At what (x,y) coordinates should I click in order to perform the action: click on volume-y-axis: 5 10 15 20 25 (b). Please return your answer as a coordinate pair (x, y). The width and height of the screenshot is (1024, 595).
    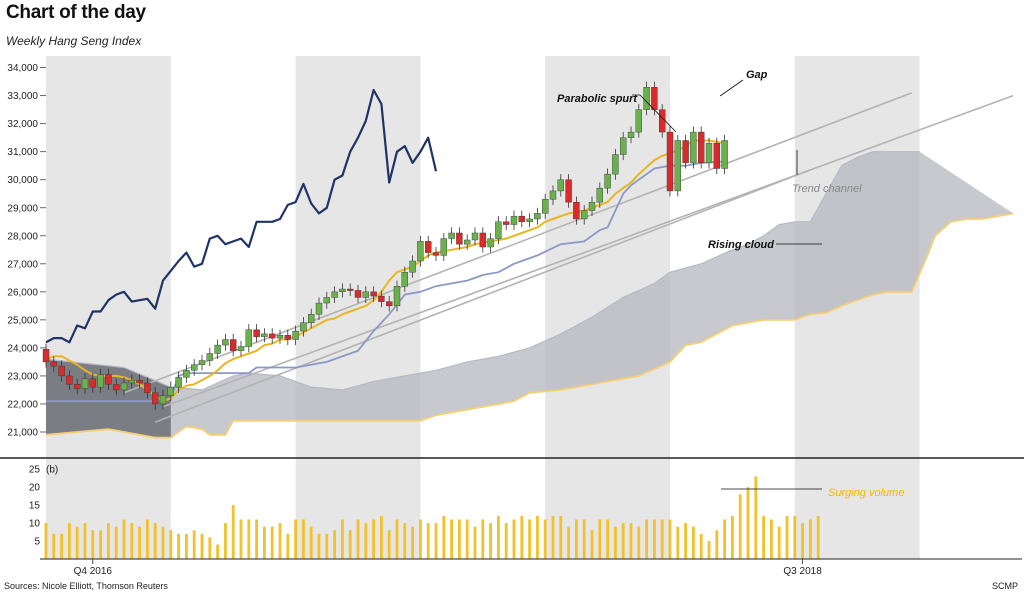
    Looking at the image, I should click on (43, 506).